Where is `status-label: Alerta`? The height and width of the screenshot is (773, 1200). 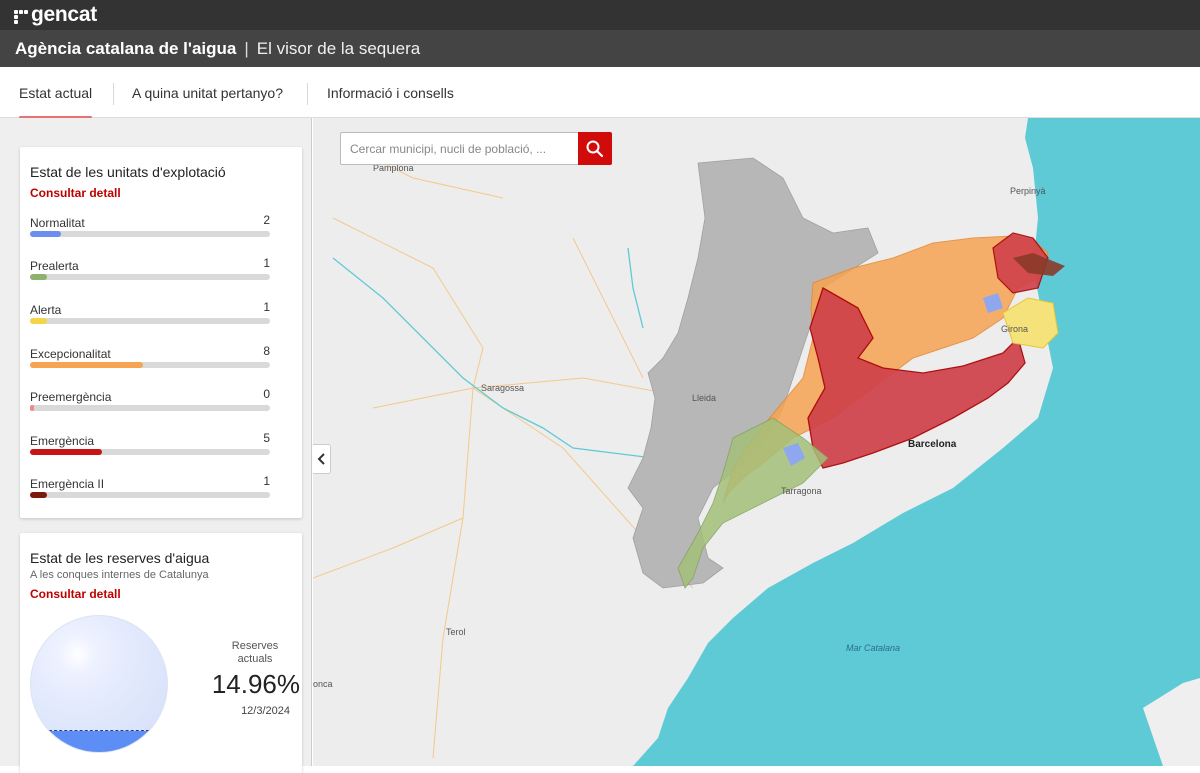
status-label: Alerta is located at coordinates (46, 310).